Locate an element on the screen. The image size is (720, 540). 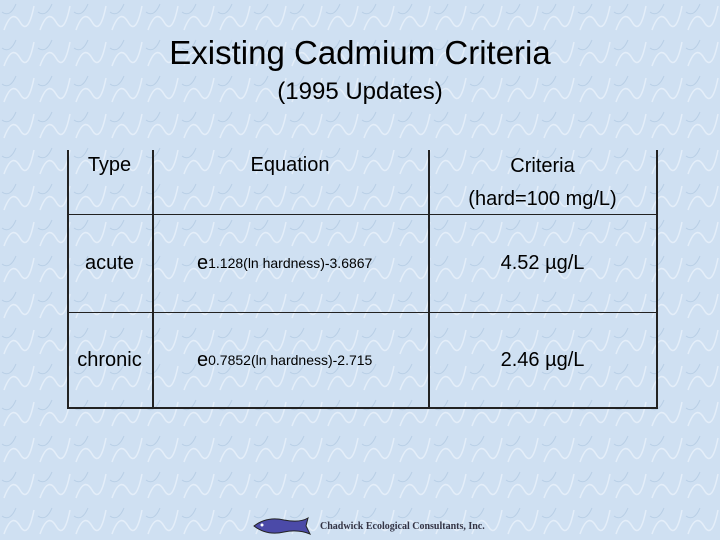
header-cell: Equation is located at coordinates (290, 165).